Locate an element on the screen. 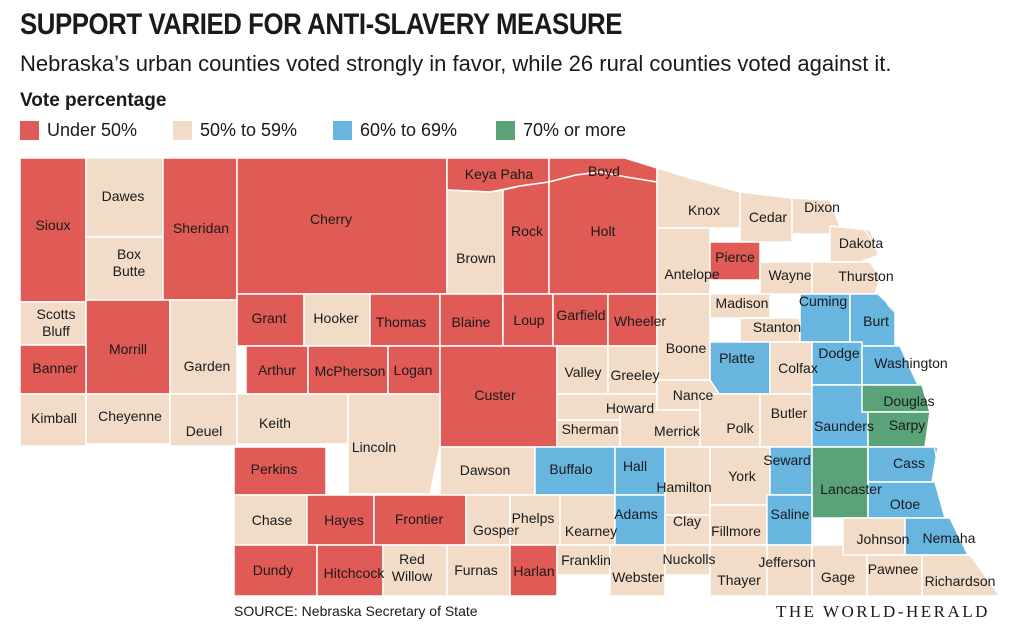  legend-label: 60% to 69% is located at coordinates (409, 130).